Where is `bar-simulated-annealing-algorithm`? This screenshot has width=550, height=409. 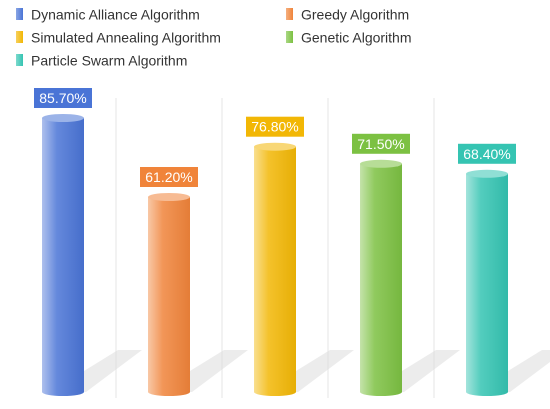
bar-simulated-annealing-algorithm is located at coordinates (275, 269).